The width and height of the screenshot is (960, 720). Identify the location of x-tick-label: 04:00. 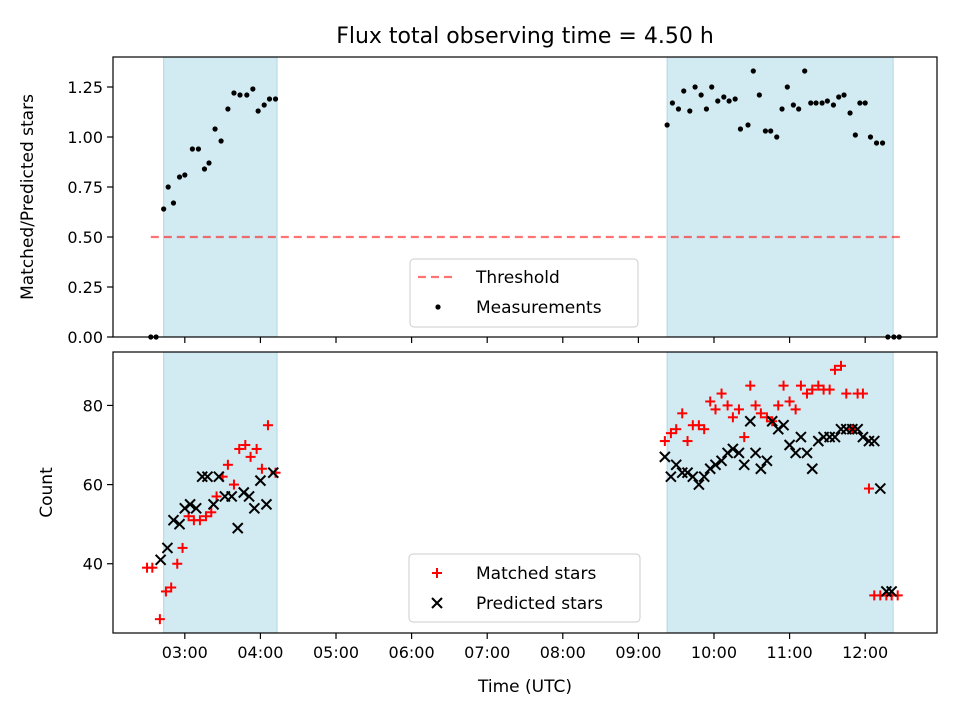
(260, 652).